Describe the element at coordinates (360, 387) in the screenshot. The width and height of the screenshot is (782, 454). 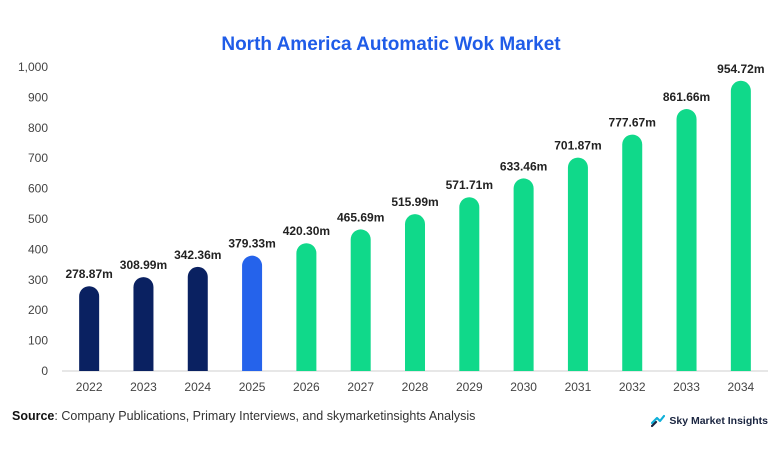
I see `x-tick-label: 2027` at that location.